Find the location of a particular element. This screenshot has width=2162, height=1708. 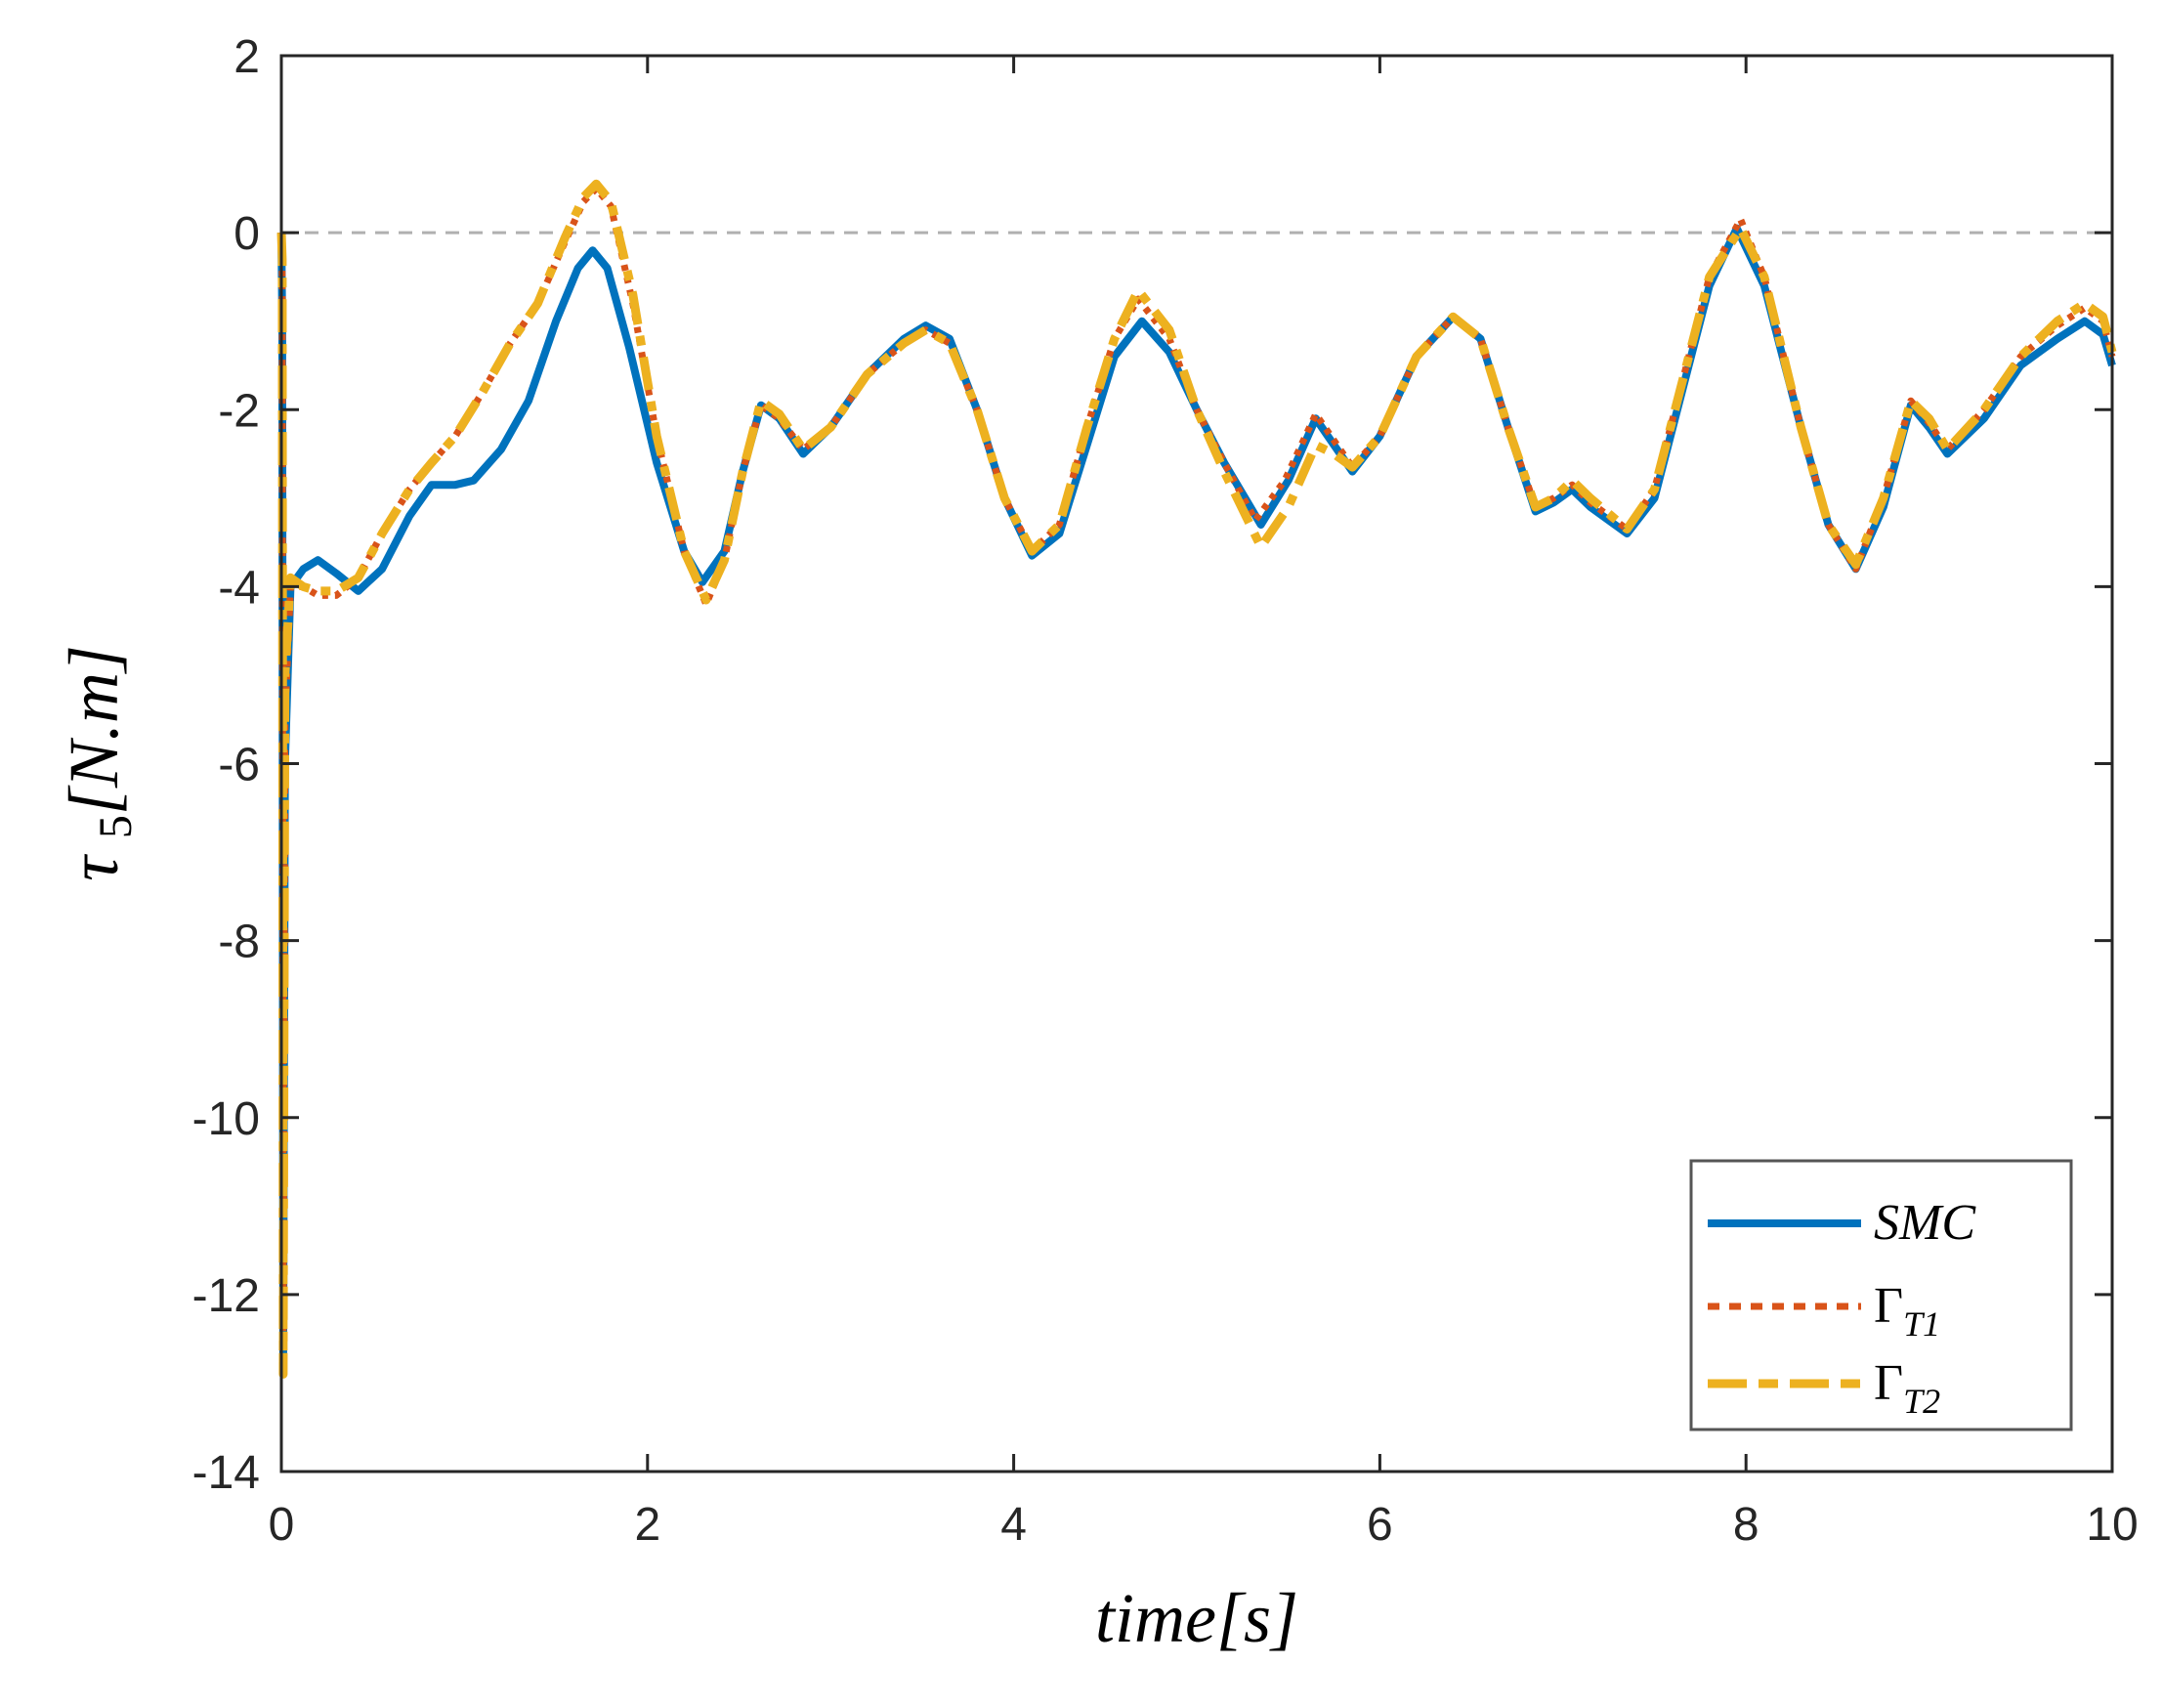

x-tick-label: 4 is located at coordinates (1013, 1525).